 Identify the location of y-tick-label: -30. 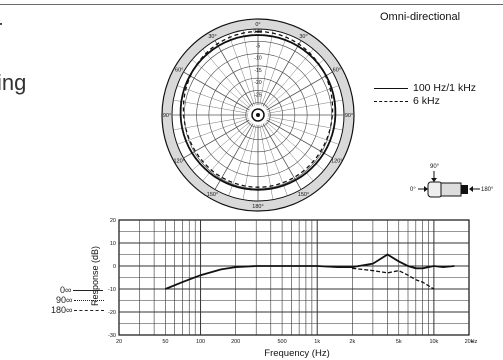
(112, 336).